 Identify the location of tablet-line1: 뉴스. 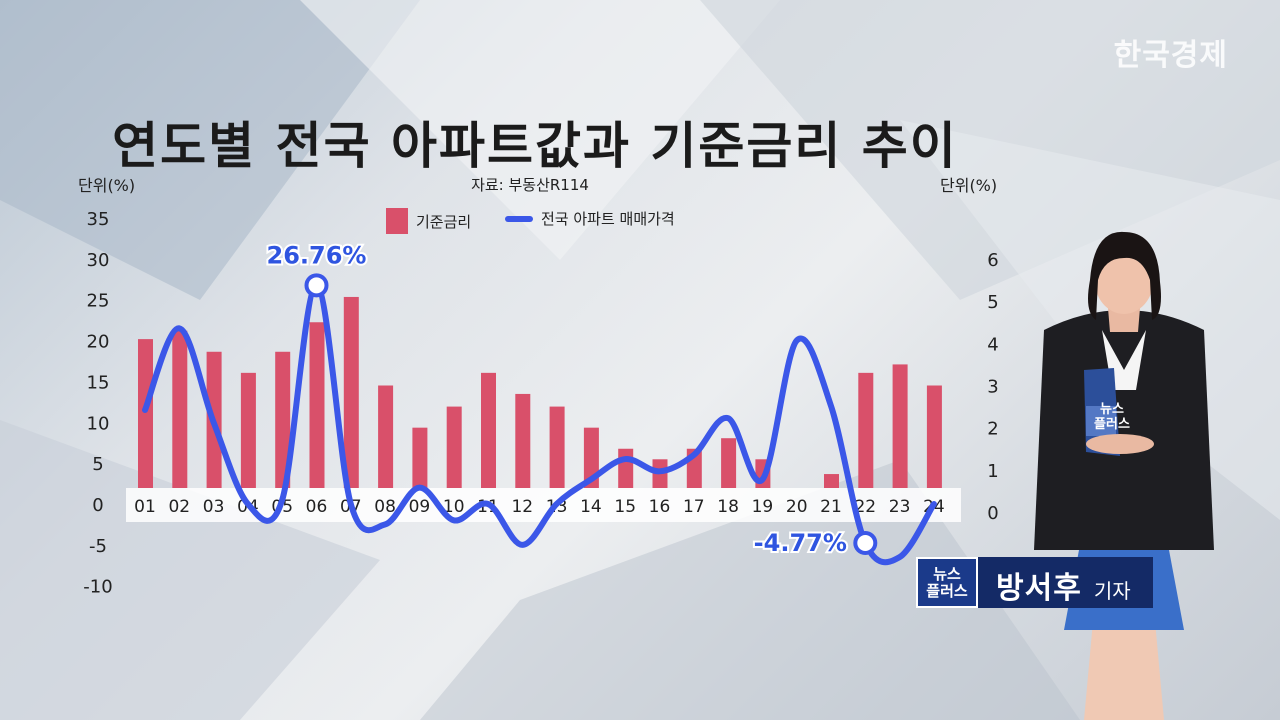
(1112, 409).